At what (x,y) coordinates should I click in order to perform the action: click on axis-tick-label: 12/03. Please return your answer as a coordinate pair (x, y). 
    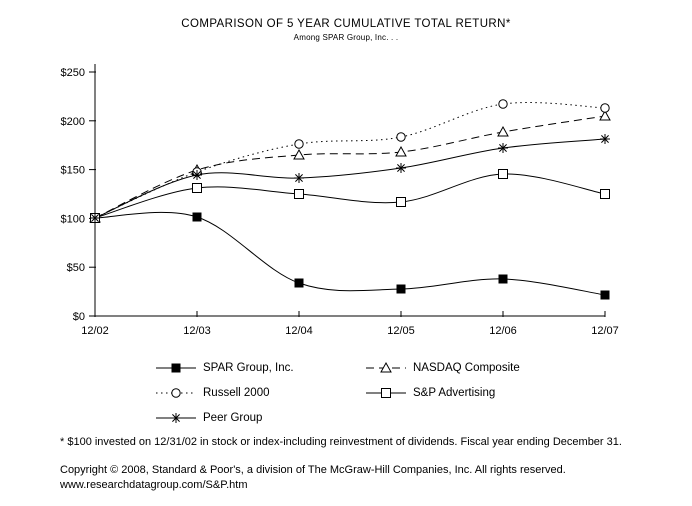
    Looking at the image, I should click on (197, 331).